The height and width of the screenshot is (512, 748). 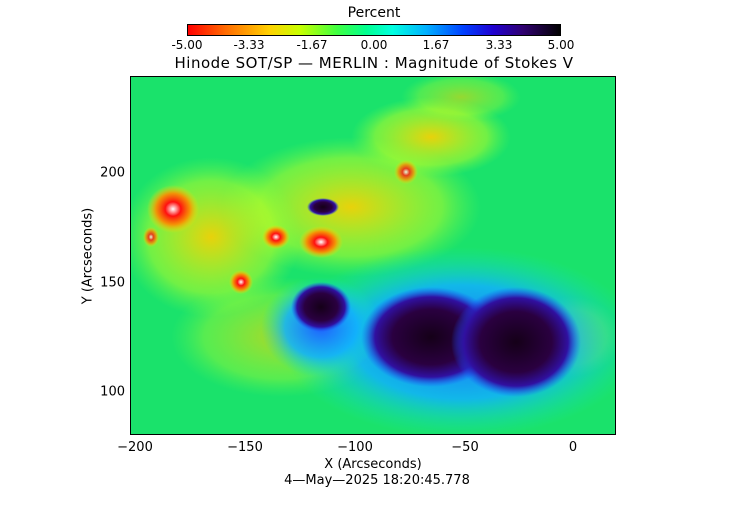 I want to click on y-axis-title: Y (Arcseconds), so click(x=88, y=256).